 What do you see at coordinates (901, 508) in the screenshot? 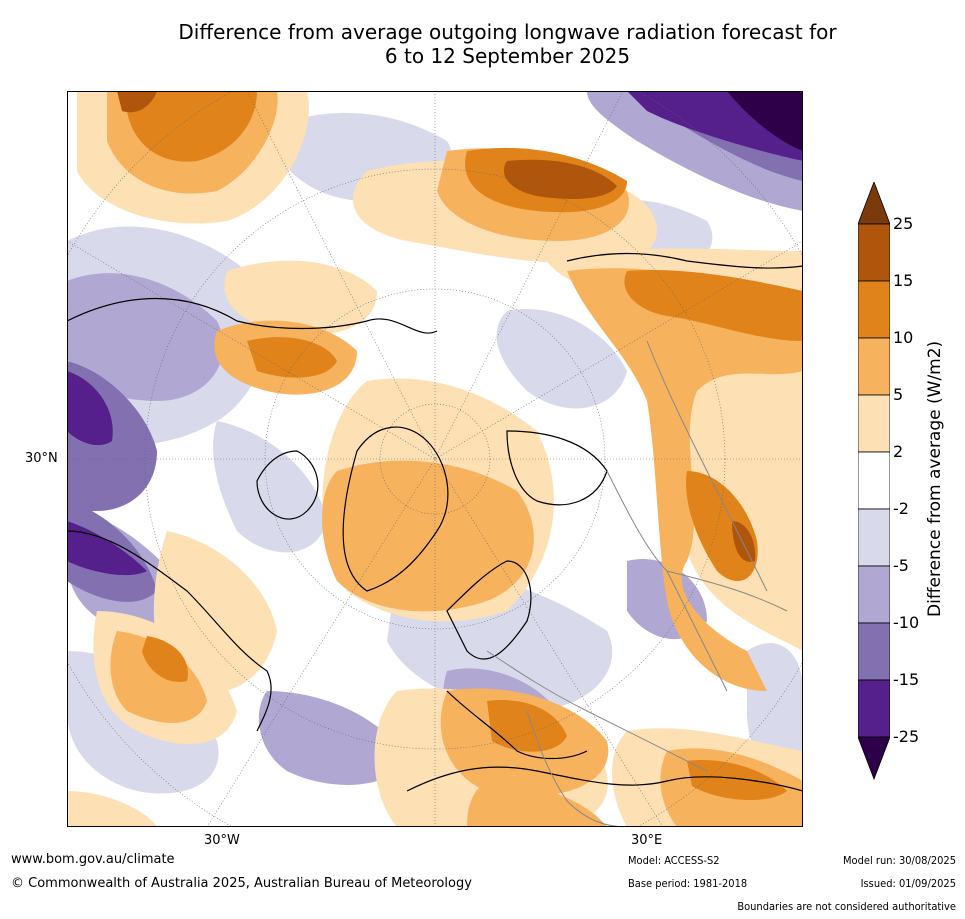
I see `colorbar-tick-label: -2` at bounding box center [901, 508].